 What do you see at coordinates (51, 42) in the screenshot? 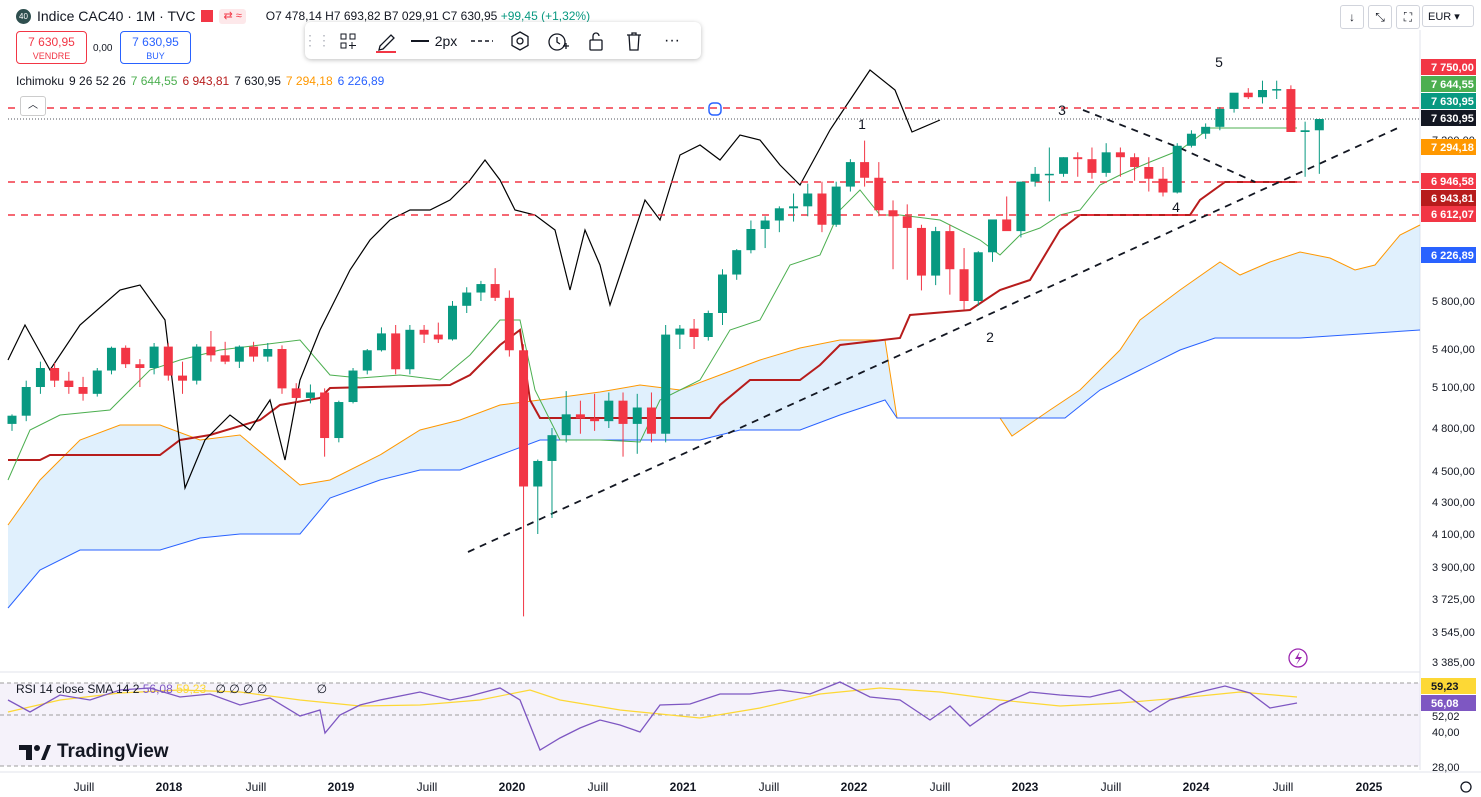
I see `sell-price: 7 630,95` at bounding box center [51, 42].